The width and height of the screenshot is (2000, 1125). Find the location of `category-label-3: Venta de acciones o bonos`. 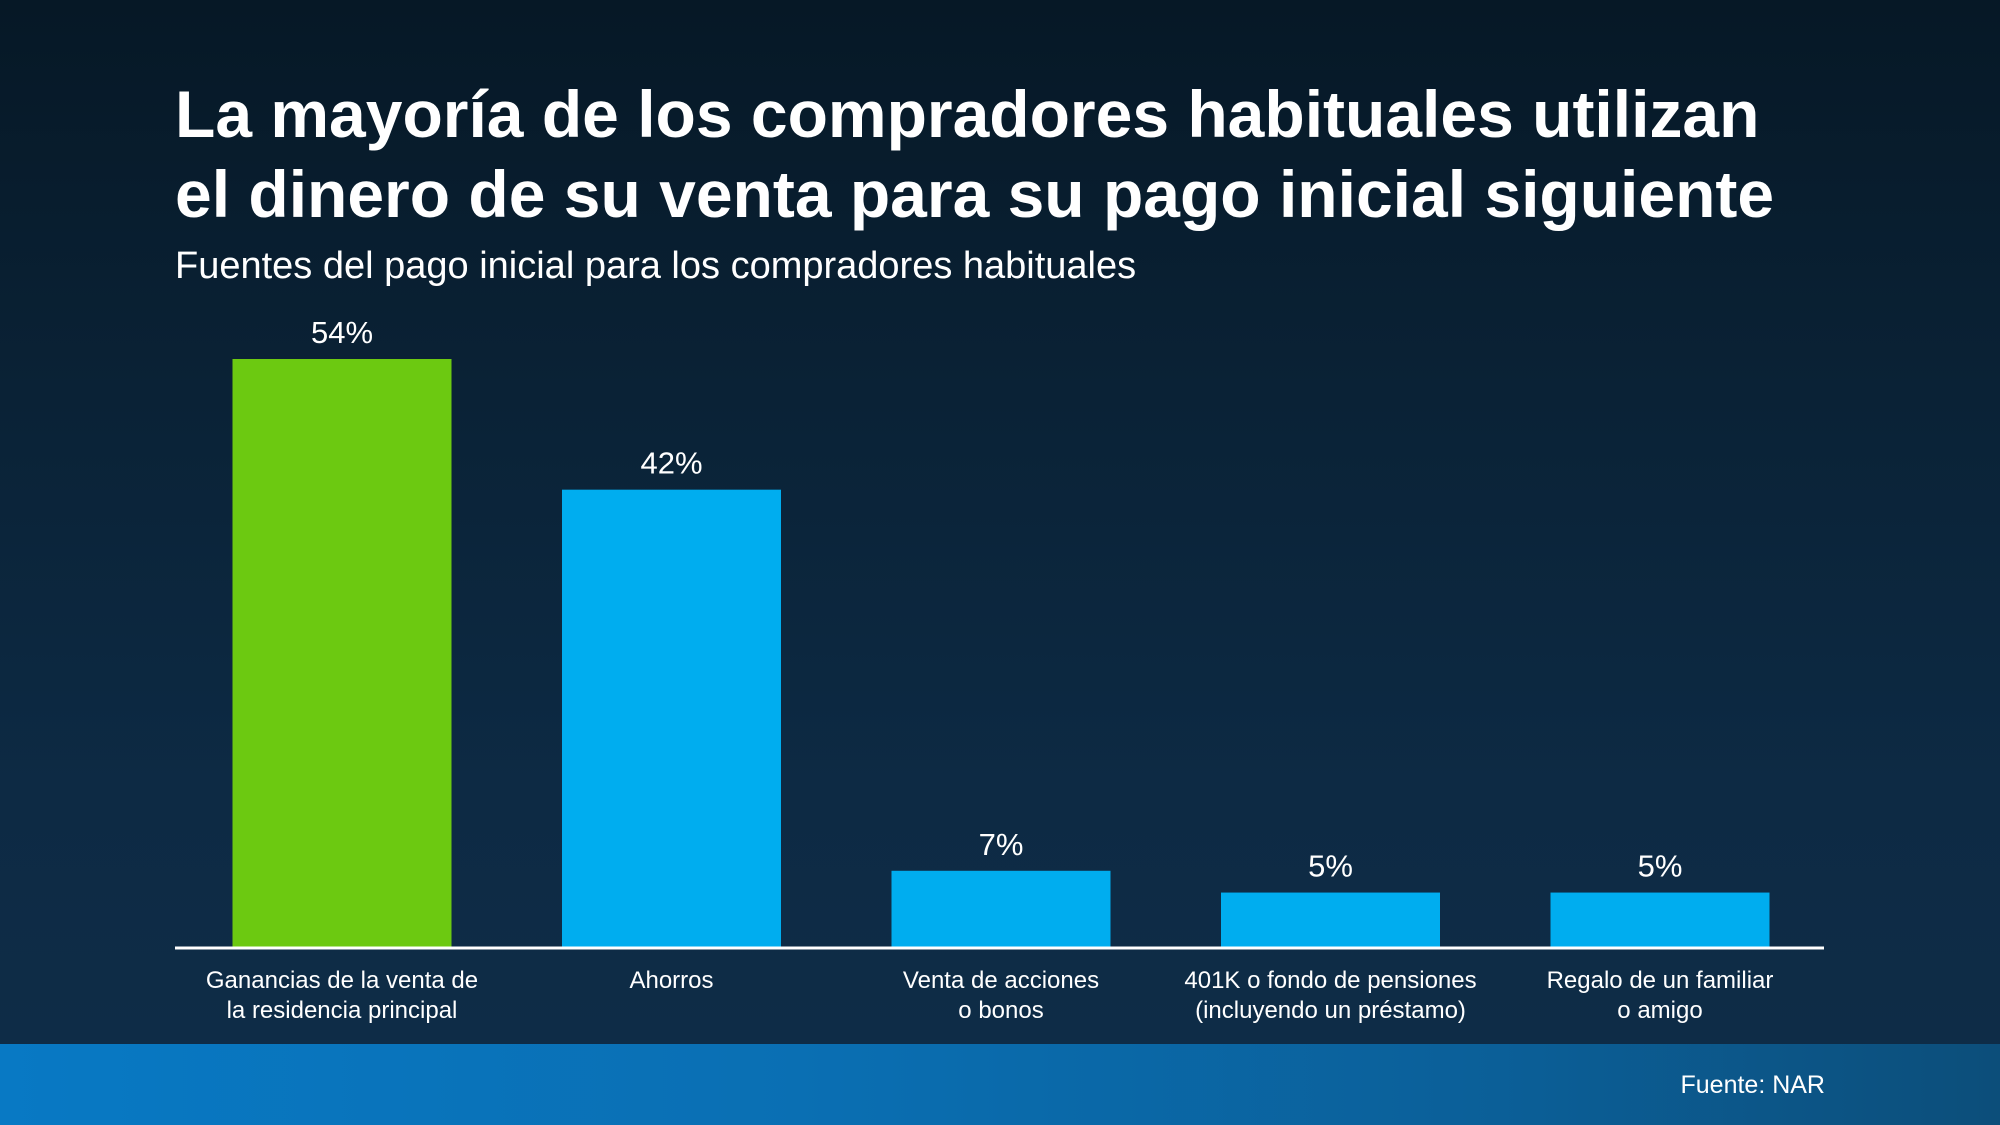

category-label-3: Venta de acciones o bonos is located at coordinates (1001, 995).